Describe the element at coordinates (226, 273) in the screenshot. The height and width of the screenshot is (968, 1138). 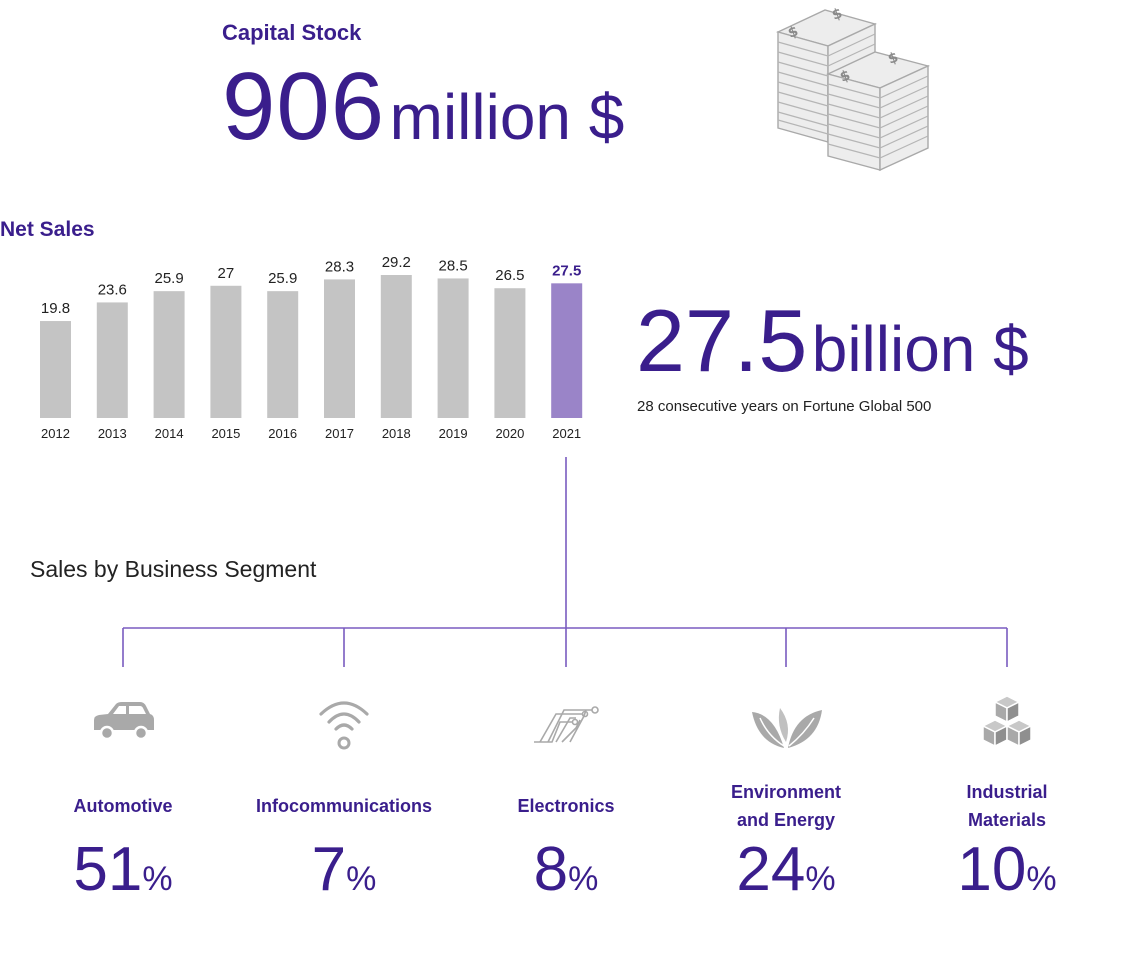
I see `bar-value-label: 27` at that location.